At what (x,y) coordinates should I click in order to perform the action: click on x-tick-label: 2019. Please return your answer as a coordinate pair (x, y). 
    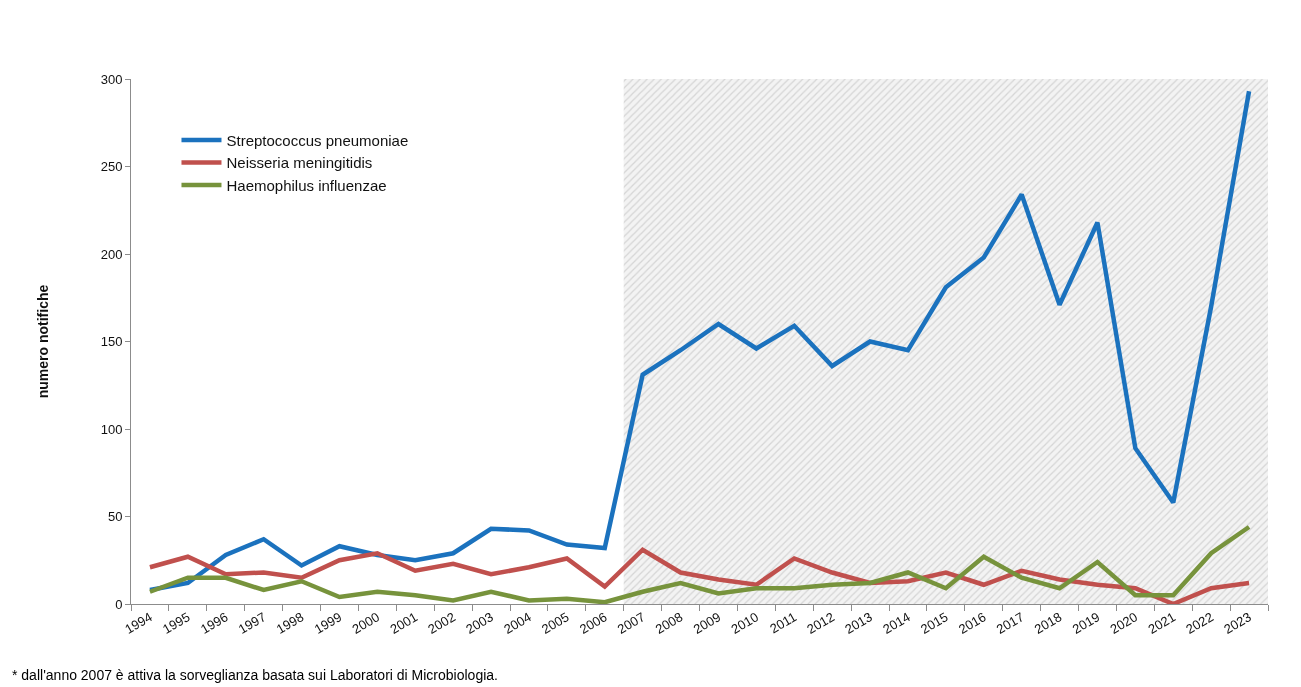
    Looking at the image, I should click on (1086, 623).